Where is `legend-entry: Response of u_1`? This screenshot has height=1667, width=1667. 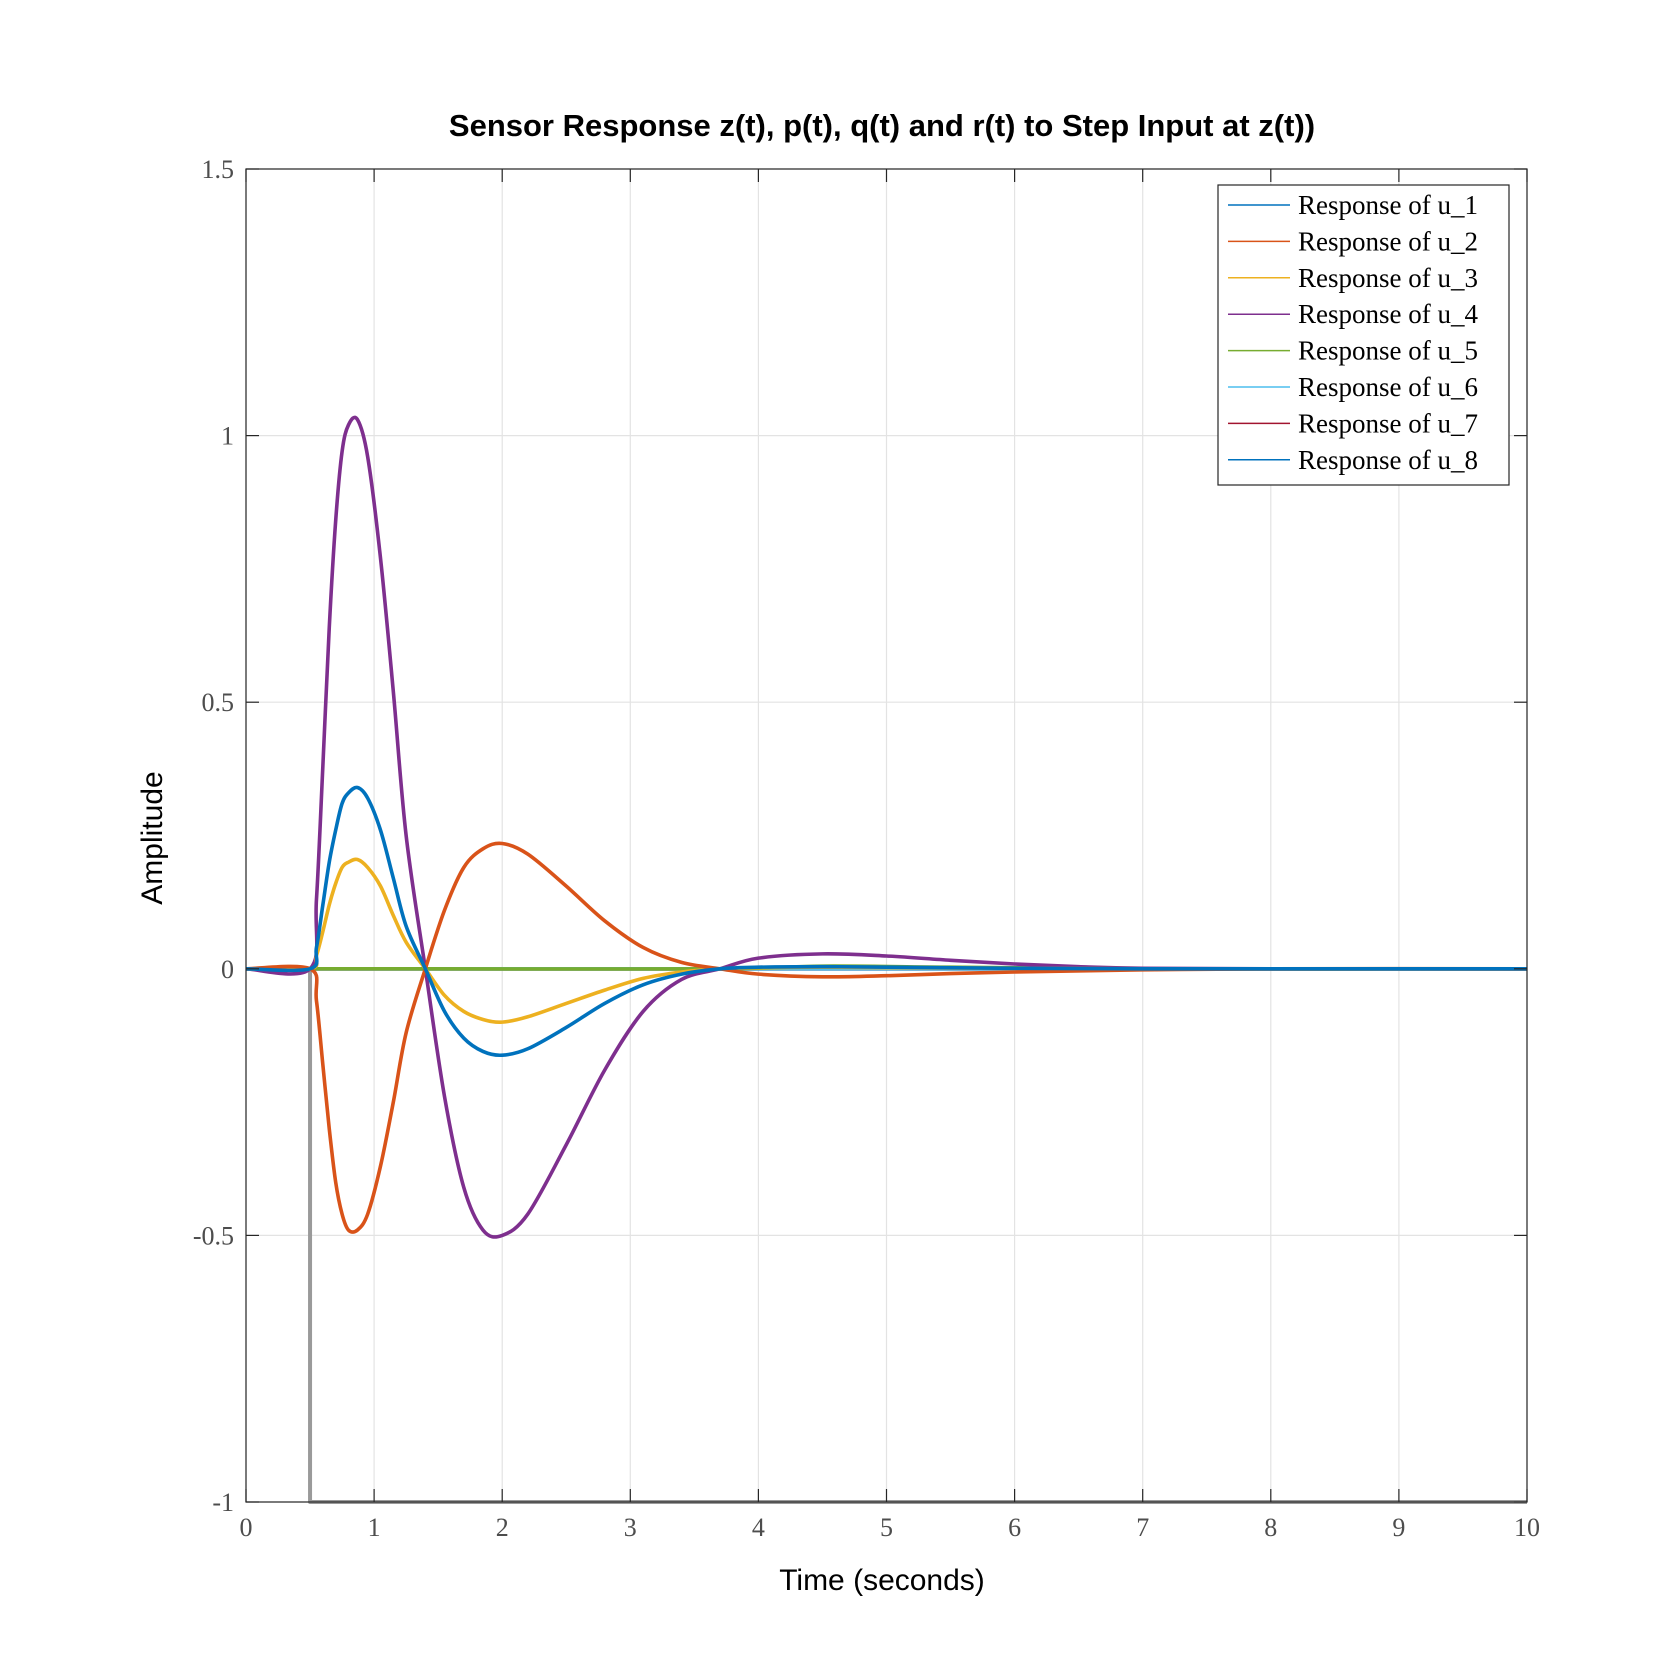 legend-entry: Response of u_1 is located at coordinates (1388, 205).